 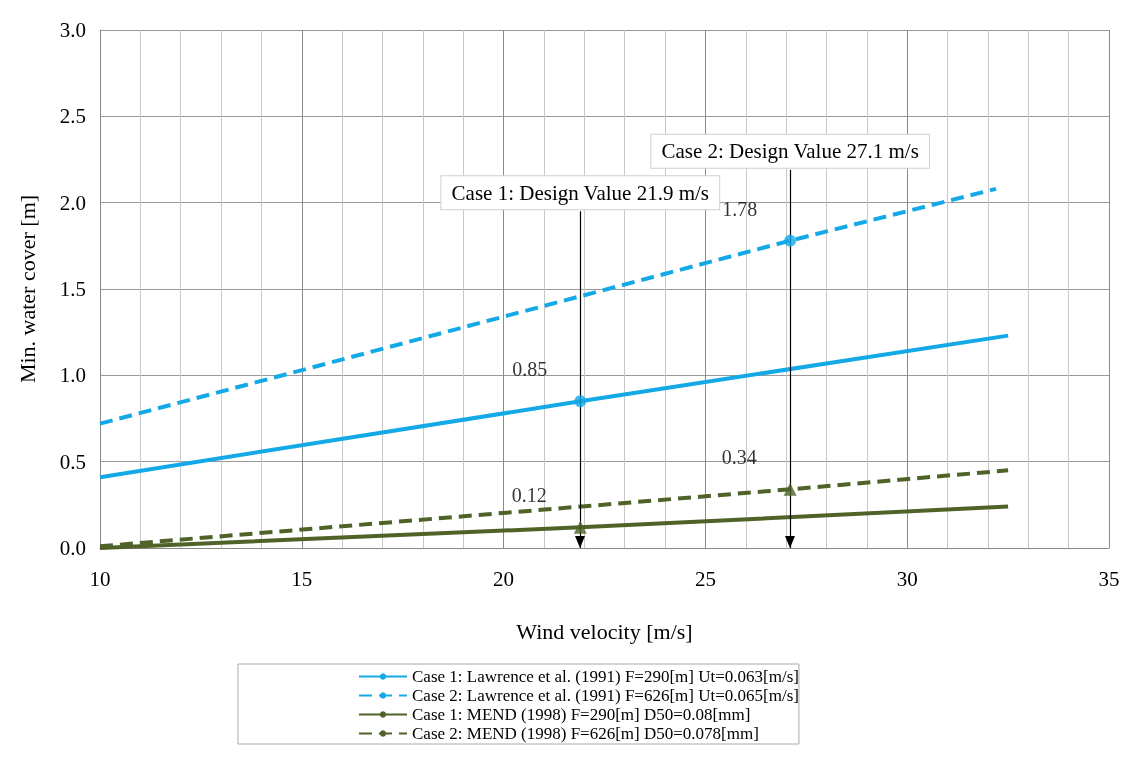 What do you see at coordinates (72, 202) in the screenshot?
I see `y-tick-label: 2.0` at bounding box center [72, 202].